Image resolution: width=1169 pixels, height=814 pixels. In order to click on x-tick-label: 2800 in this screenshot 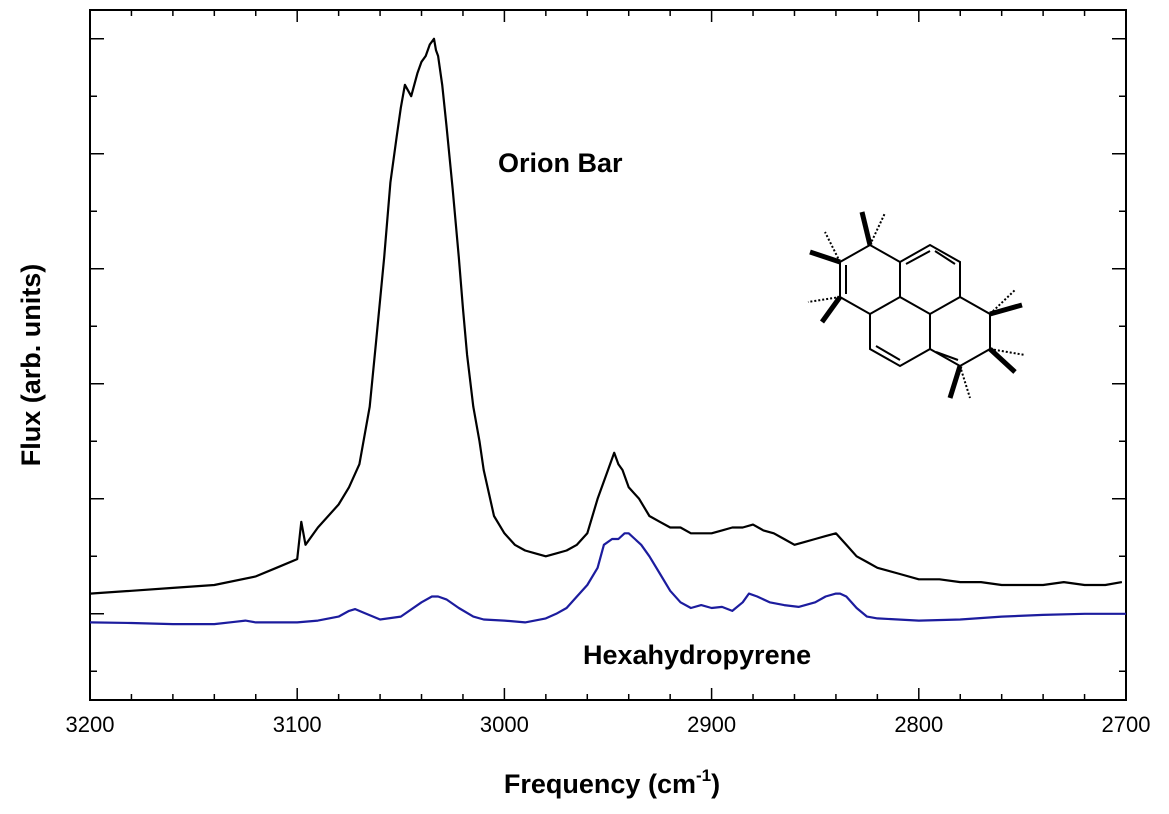, I will do `click(918, 724)`.